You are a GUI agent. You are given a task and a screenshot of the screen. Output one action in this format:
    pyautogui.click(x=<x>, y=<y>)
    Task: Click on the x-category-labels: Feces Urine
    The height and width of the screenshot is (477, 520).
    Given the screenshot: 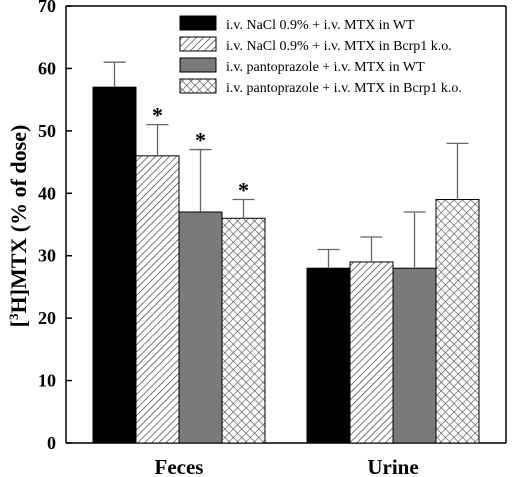 What is the action you would take?
    pyautogui.click(x=287, y=466)
    